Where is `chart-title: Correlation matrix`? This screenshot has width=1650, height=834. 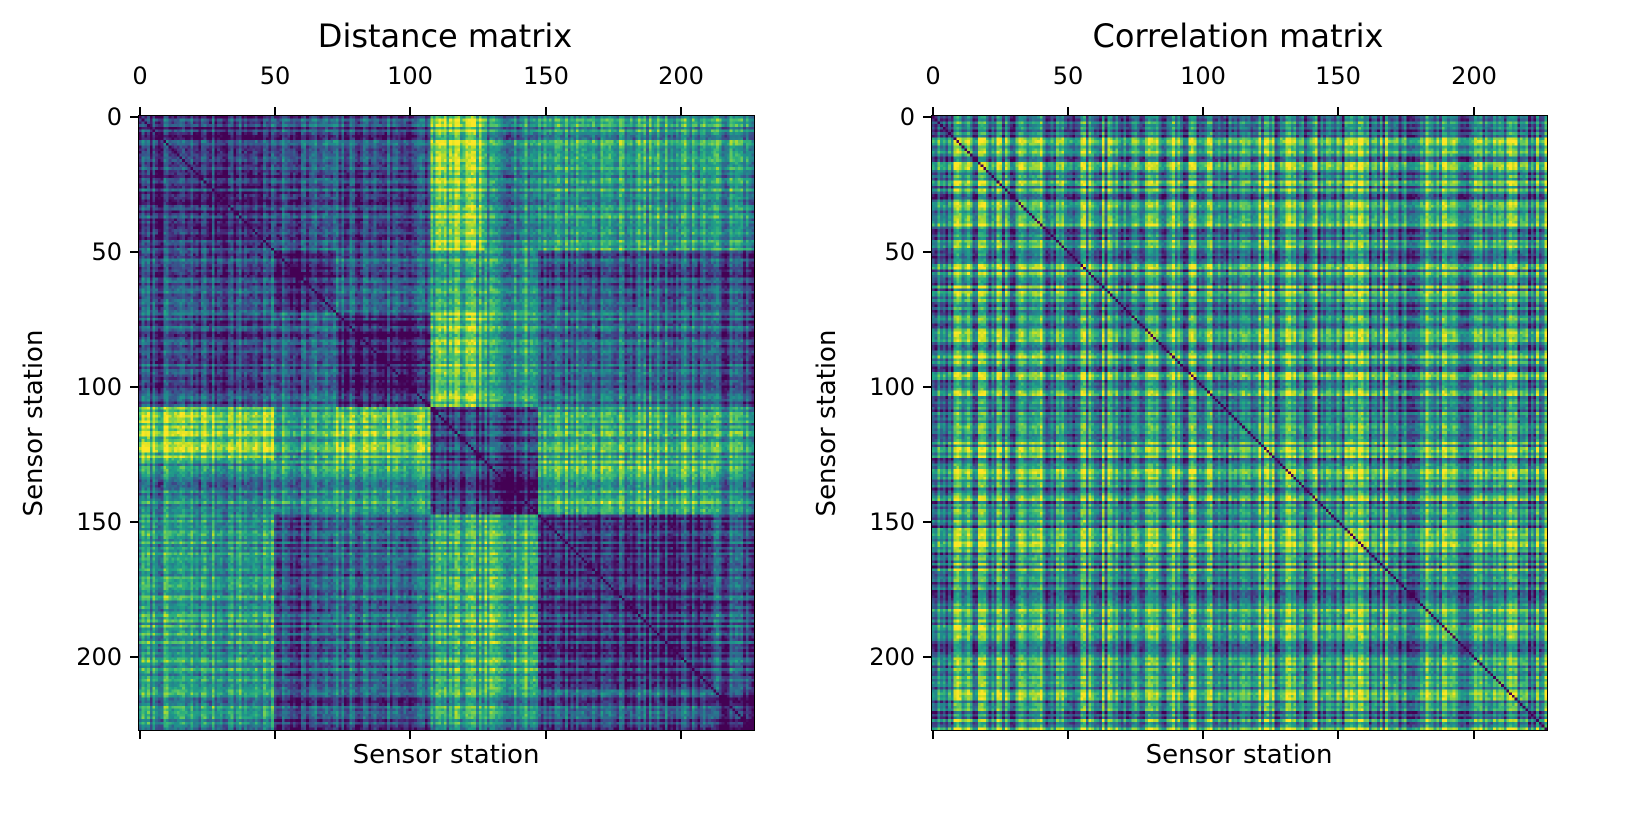
chart-title: Correlation matrix is located at coordinates (1238, 36).